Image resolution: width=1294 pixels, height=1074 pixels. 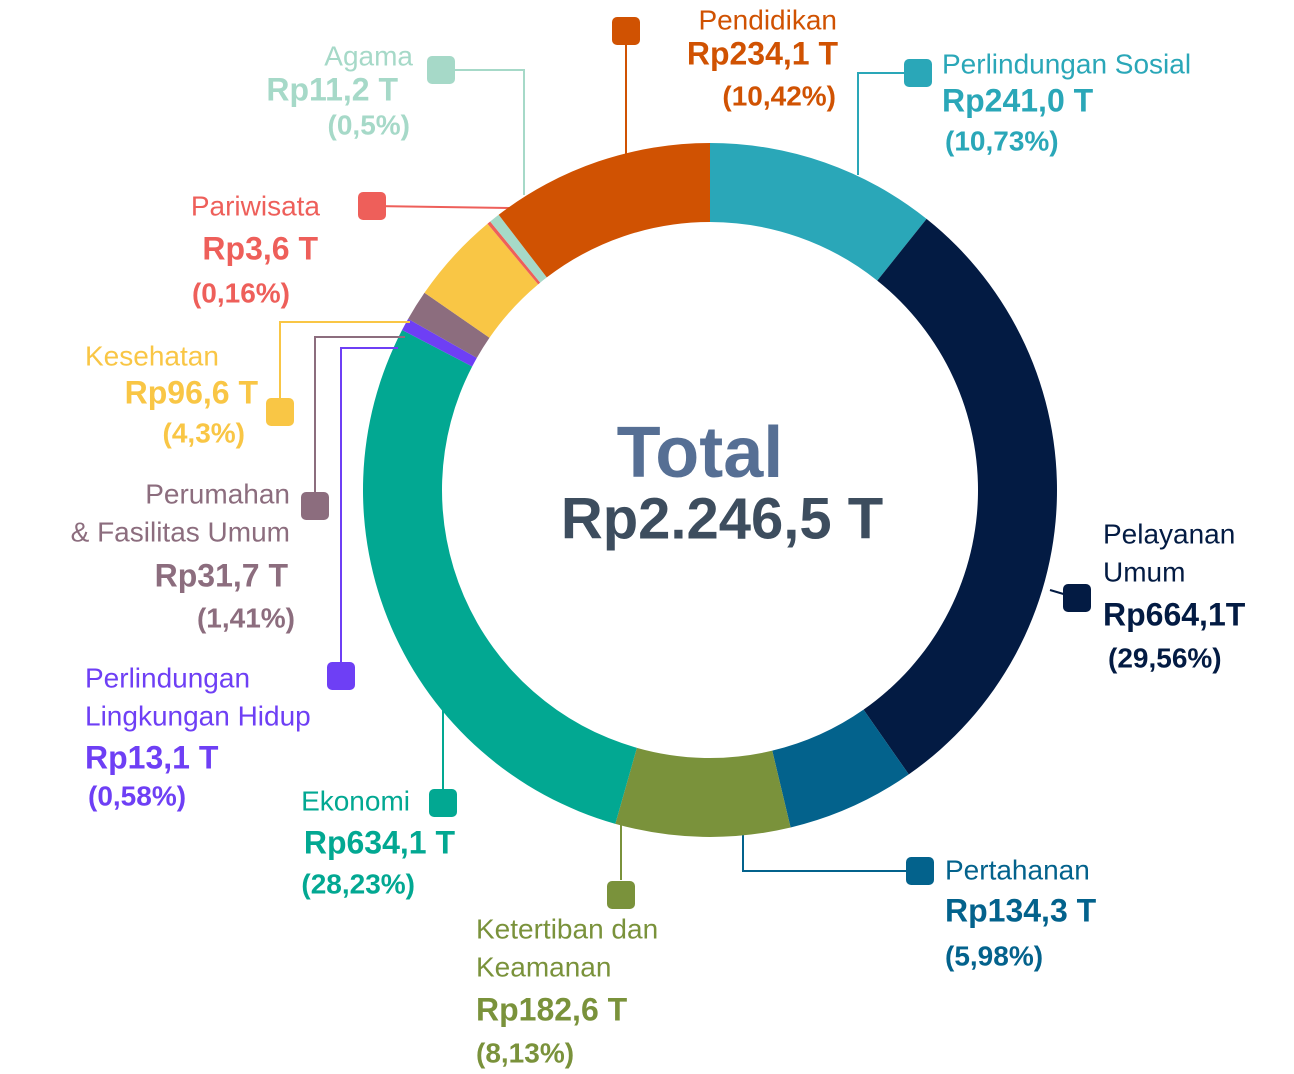 I want to click on amount-label: Rp13,1 T, so click(x=152, y=757).